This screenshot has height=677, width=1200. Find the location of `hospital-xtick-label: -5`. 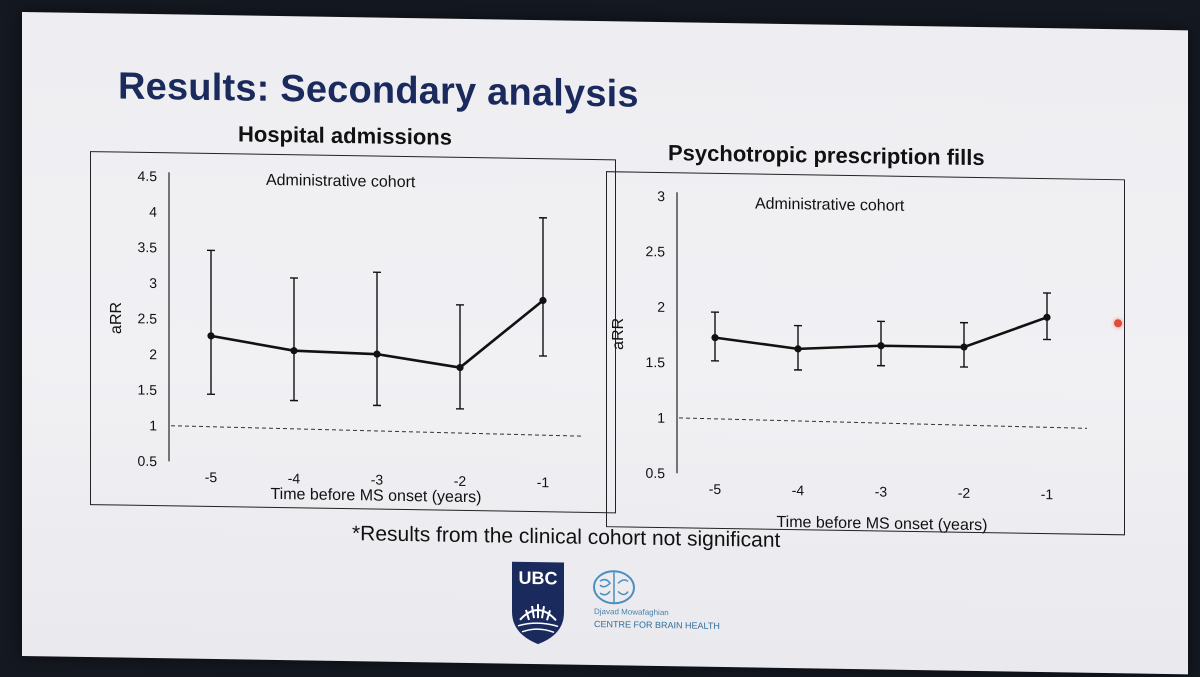

hospital-xtick-label: -5 is located at coordinates (211, 477).